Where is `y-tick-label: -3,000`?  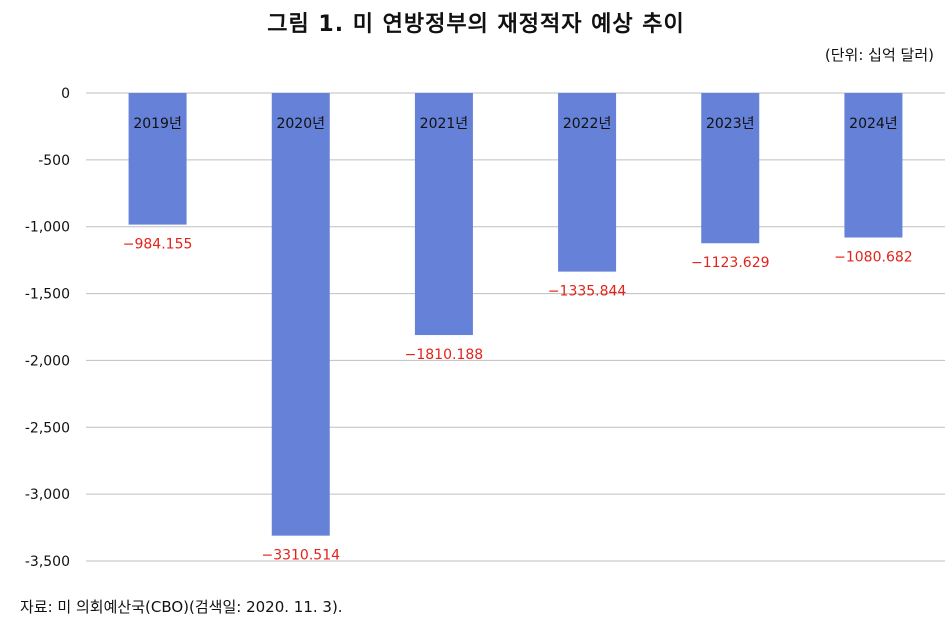 y-tick-label: -3,000 is located at coordinates (47, 495).